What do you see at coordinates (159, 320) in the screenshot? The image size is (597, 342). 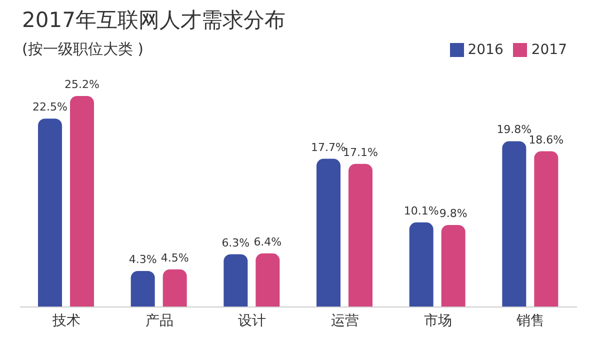 I see `x-tick-label: 产品` at bounding box center [159, 320].